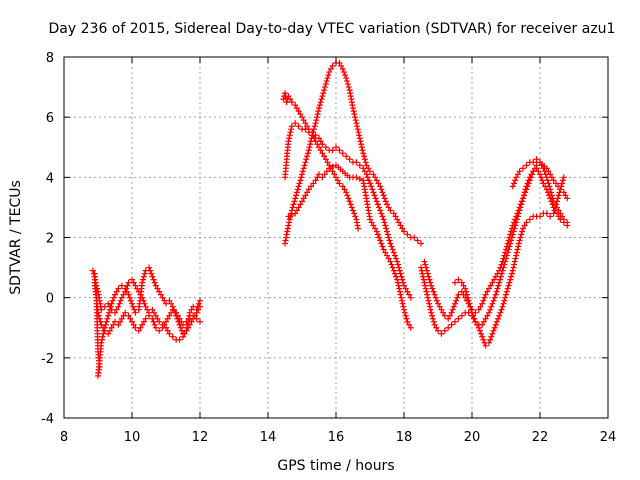  What do you see at coordinates (511, 246) in the screenshot?
I see `series-j` at bounding box center [511, 246].